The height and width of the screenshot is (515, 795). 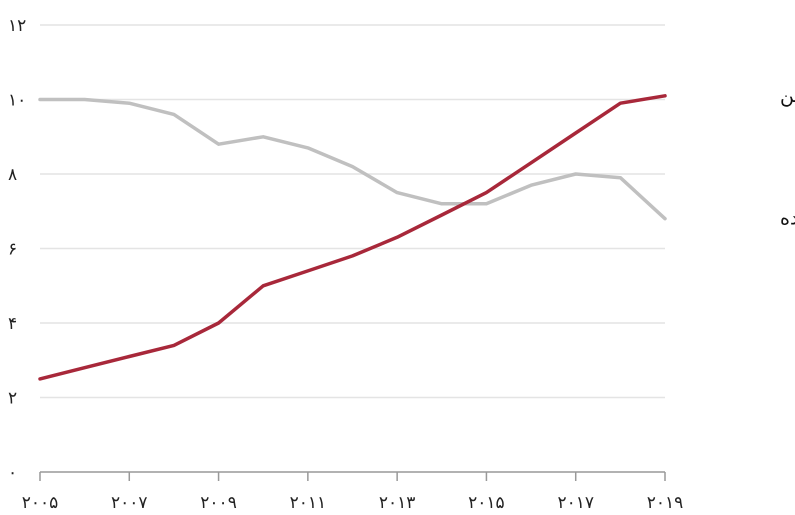 I want to click on x-tick-label: ۲۰۱۹, so click(x=665, y=503).